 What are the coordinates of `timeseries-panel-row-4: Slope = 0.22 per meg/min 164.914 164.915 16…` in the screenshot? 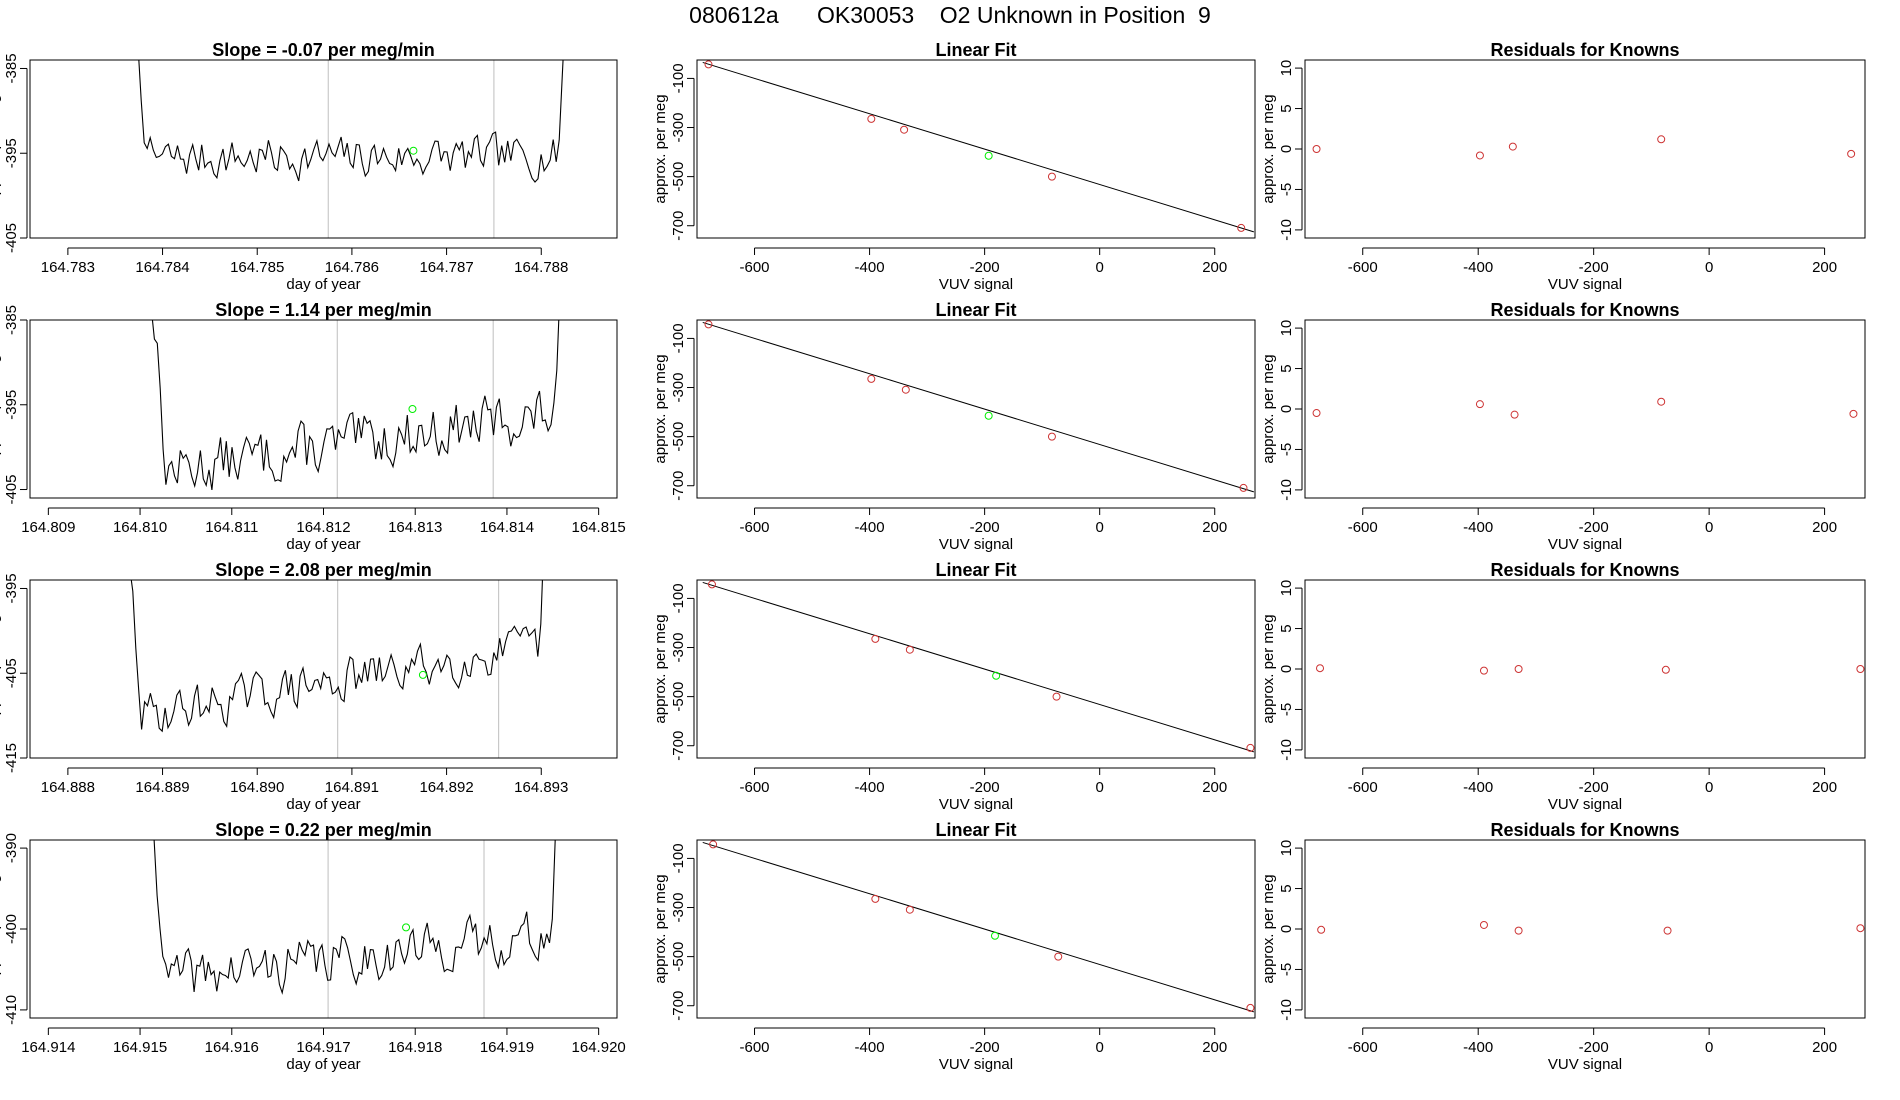 It's located at (313, 946).